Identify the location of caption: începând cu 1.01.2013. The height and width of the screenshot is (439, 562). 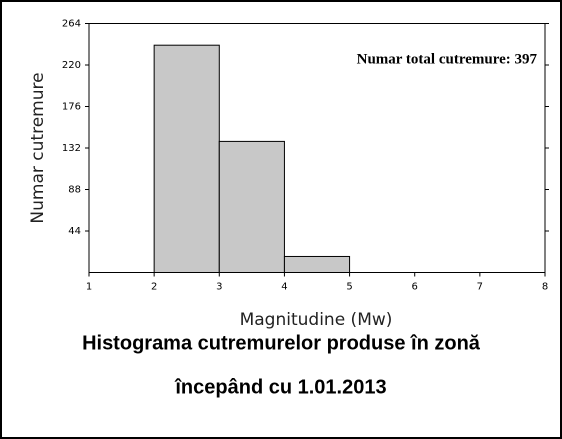
(280, 387).